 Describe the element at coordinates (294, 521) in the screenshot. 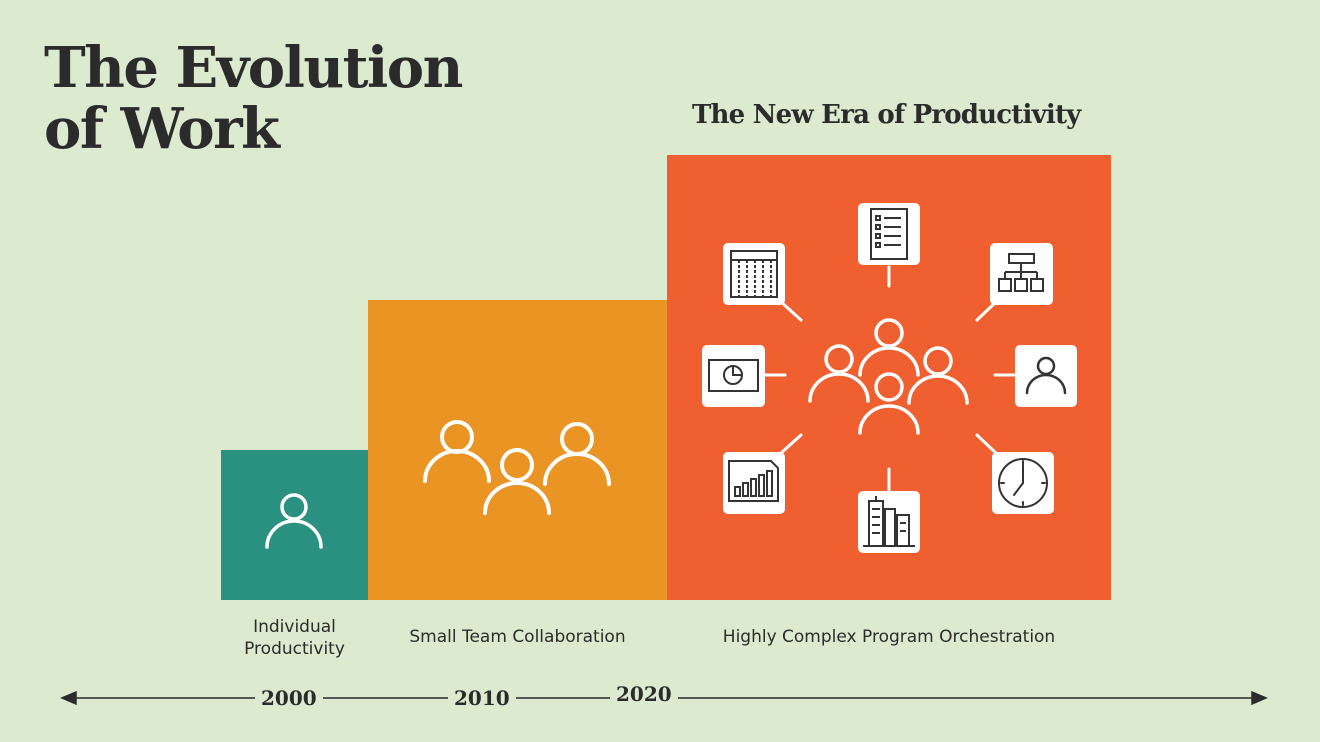

I see `person-icon` at that location.